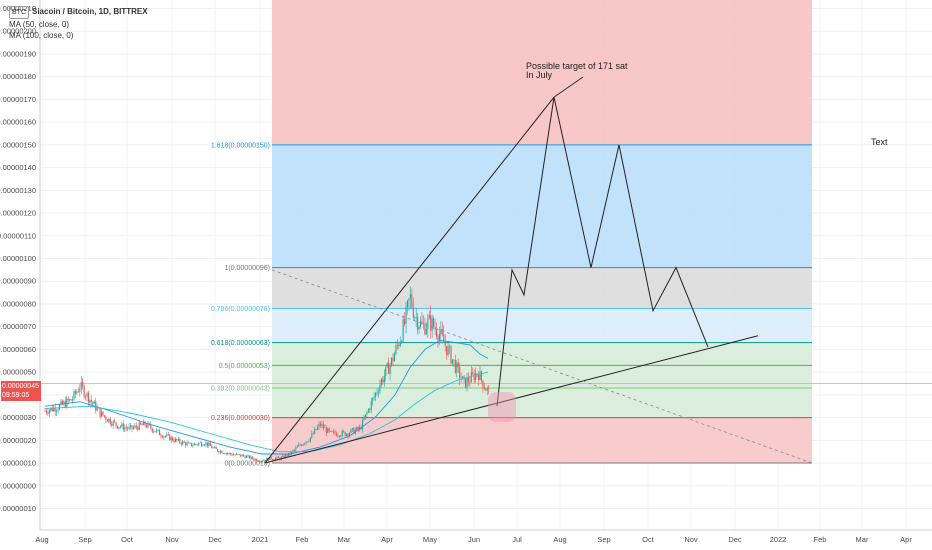 This screenshot has height=550, width=932. Describe the element at coordinates (539, 75) in the screenshot. I see `target-annotation-line2: In July` at that location.